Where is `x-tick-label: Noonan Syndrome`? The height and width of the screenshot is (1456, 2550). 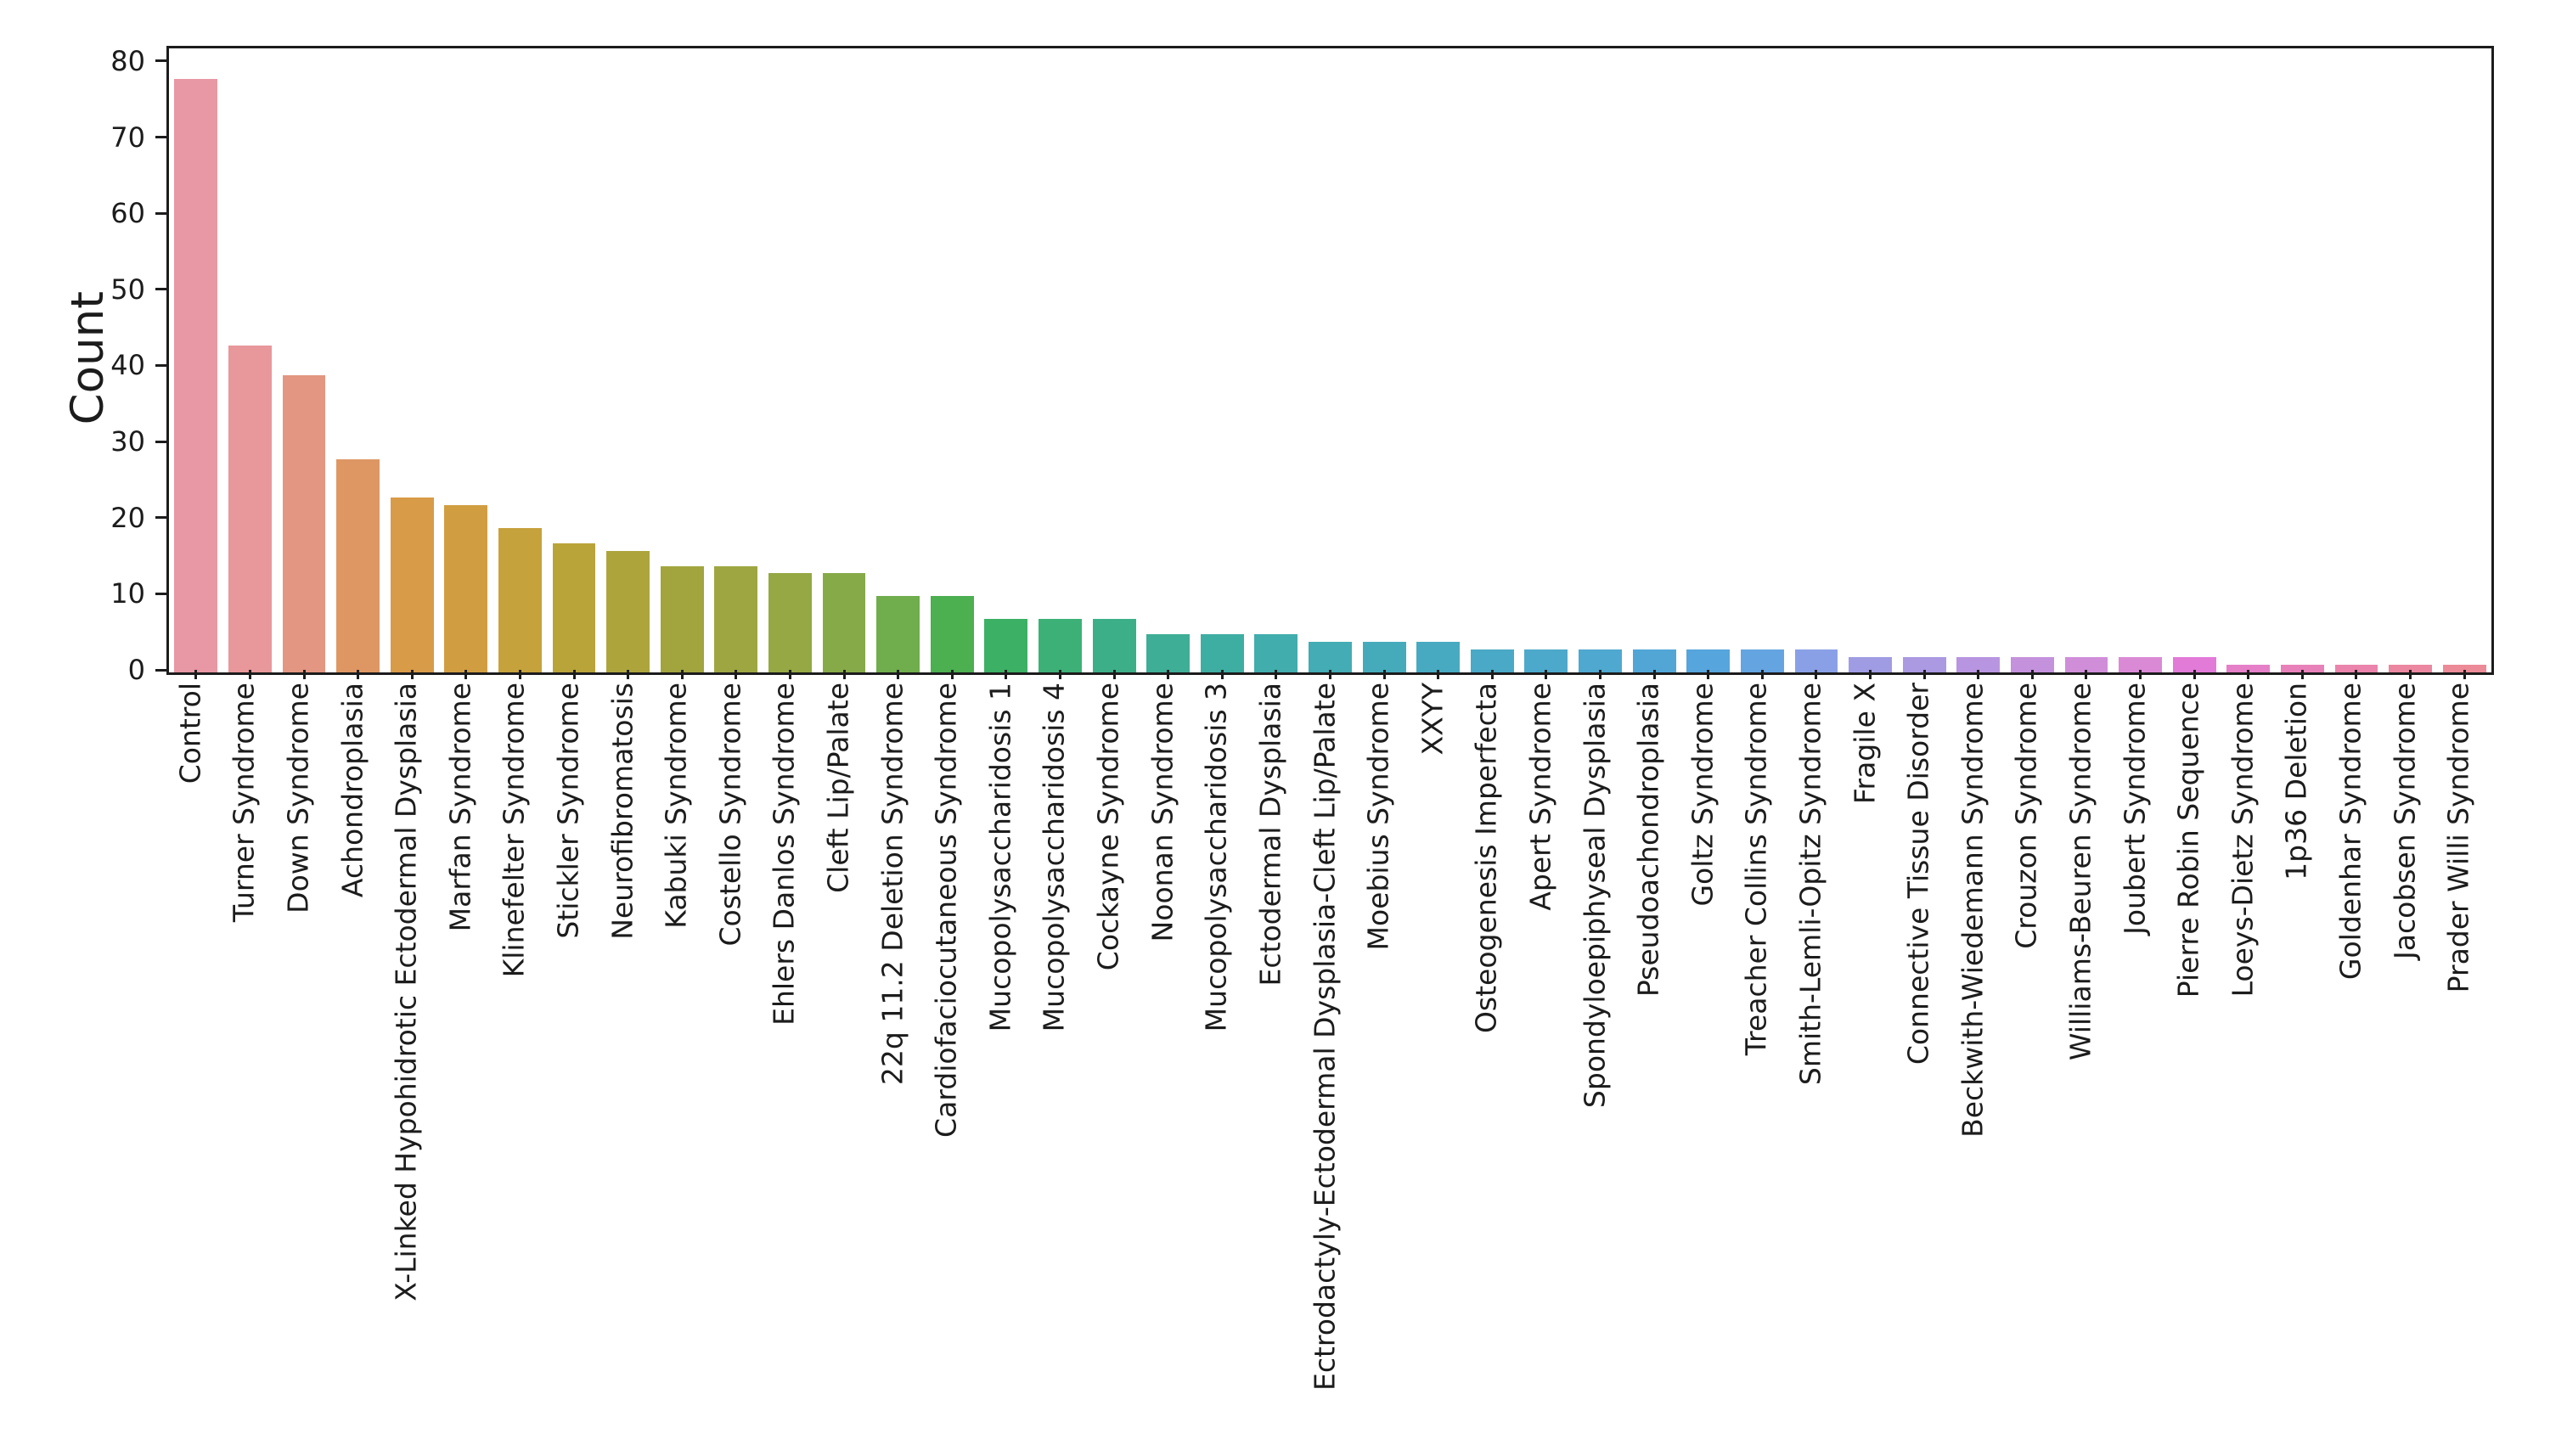 x-tick-label: Noonan Syndrome is located at coordinates (1162, 812).